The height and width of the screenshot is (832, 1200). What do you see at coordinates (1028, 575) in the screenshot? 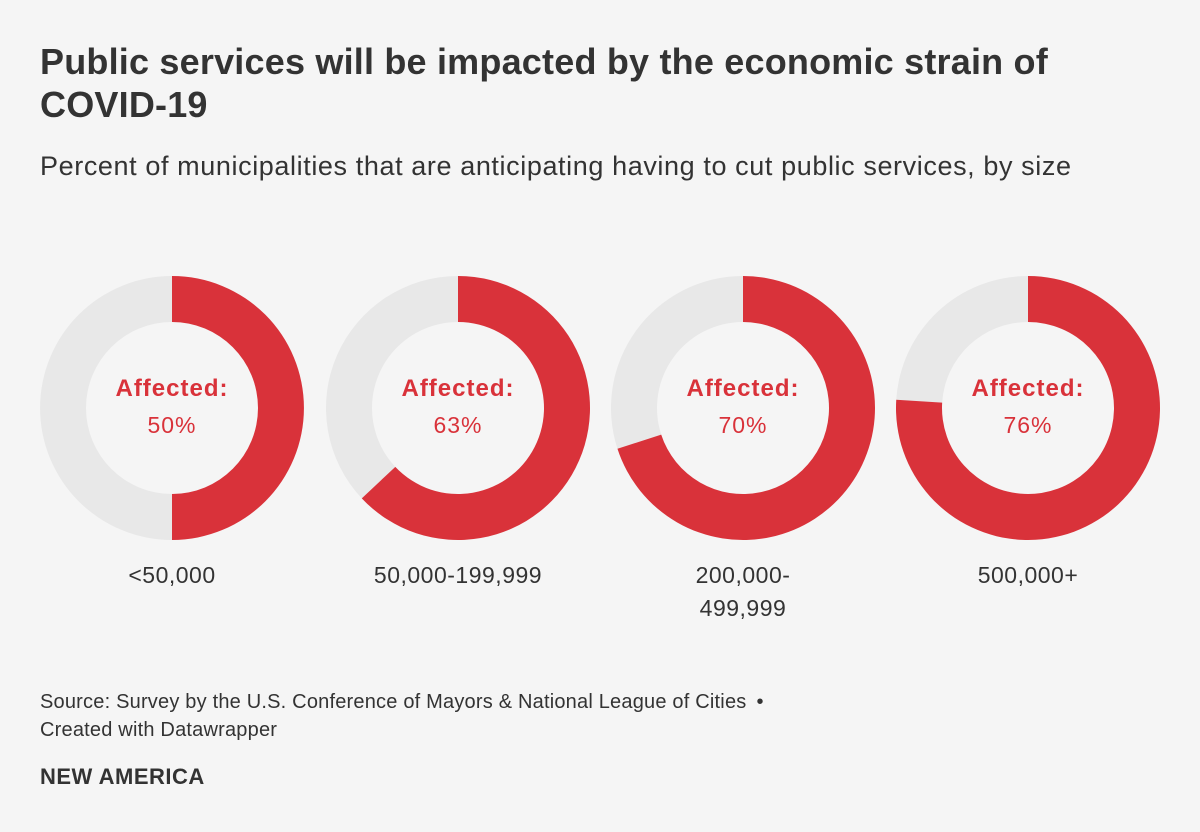
I see `donut-category-label: 500,000+` at bounding box center [1028, 575].